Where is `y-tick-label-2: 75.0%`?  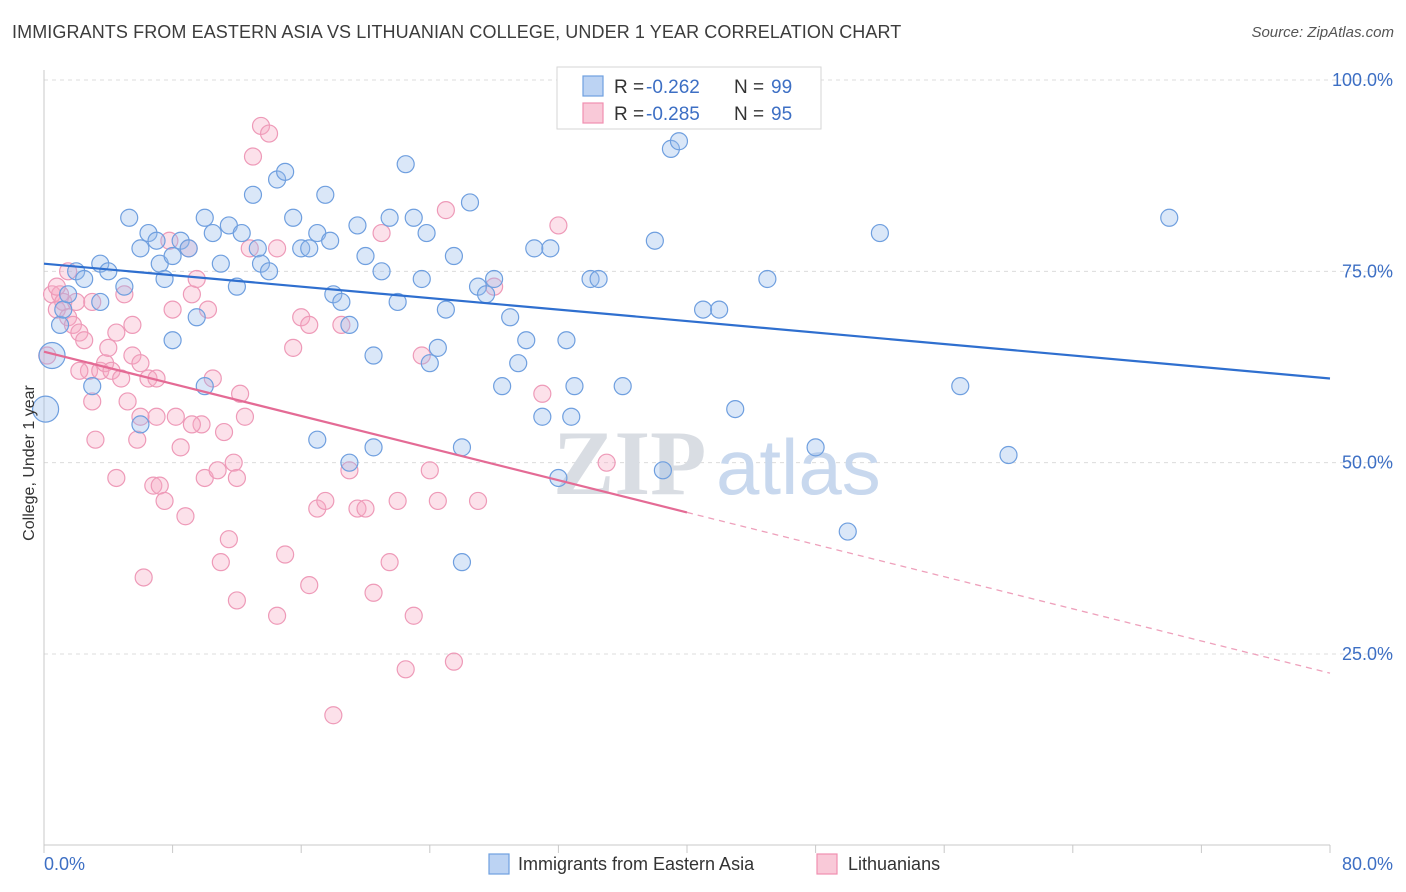 y-tick-label-2: 75.0% is located at coordinates (1367, 271).